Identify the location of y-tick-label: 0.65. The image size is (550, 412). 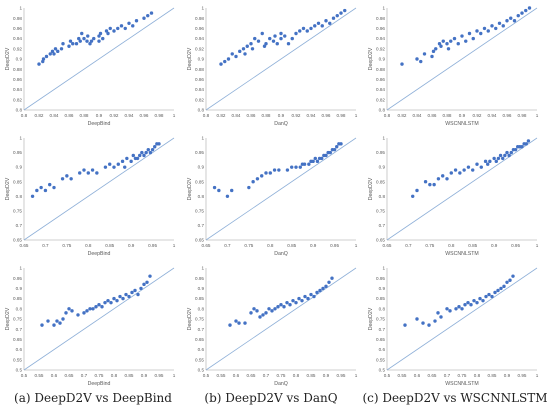
(199, 240).